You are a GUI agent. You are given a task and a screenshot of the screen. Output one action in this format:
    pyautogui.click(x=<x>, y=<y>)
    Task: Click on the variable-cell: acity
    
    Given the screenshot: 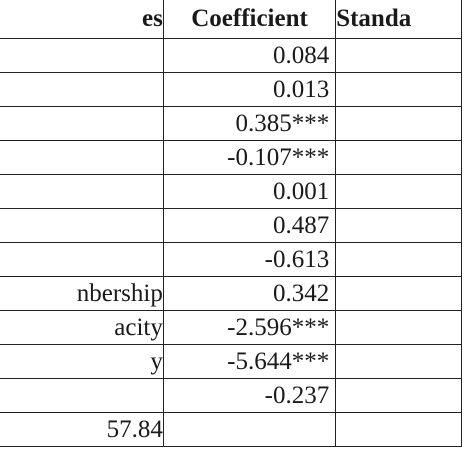 What is the action you would take?
    pyautogui.click(x=82, y=327)
    